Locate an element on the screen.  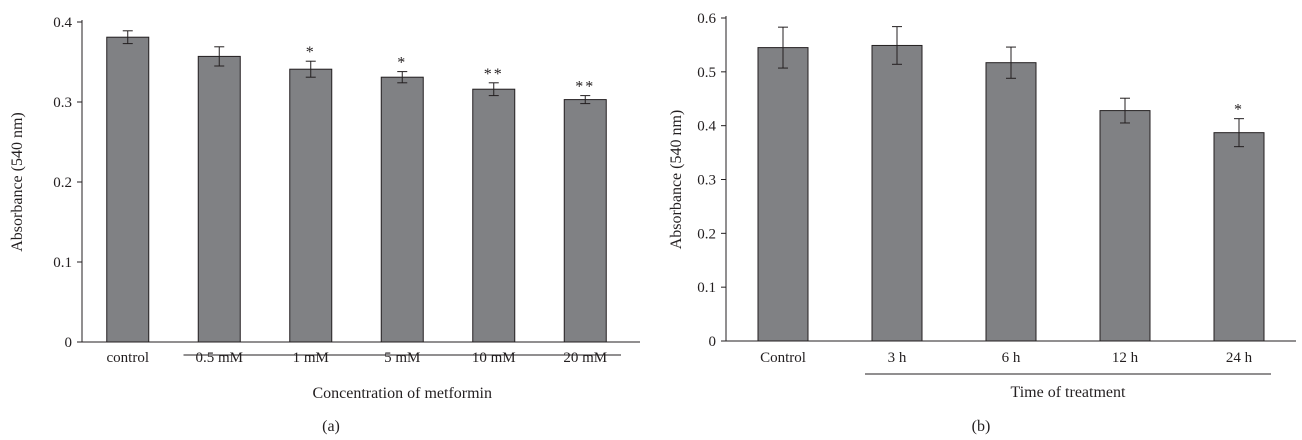
x-tick-label: 0.5 mM is located at coordinates (219, 358).